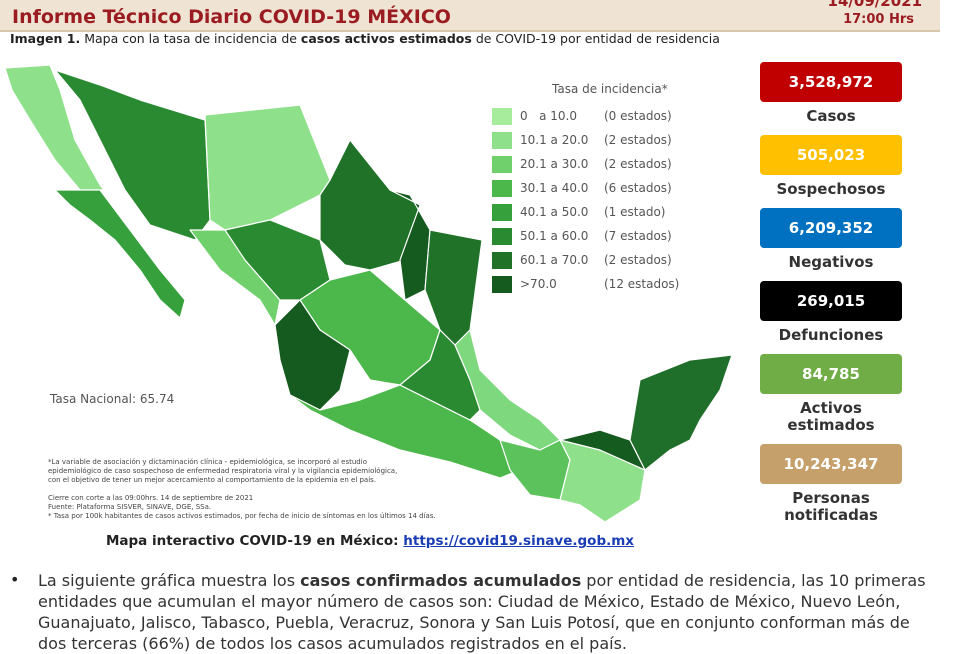 This screenshot has height=654, width=960. Describe the element at coordinates (831, 425) in the screenshot. I see `stat-label-line: estimados` at that location.